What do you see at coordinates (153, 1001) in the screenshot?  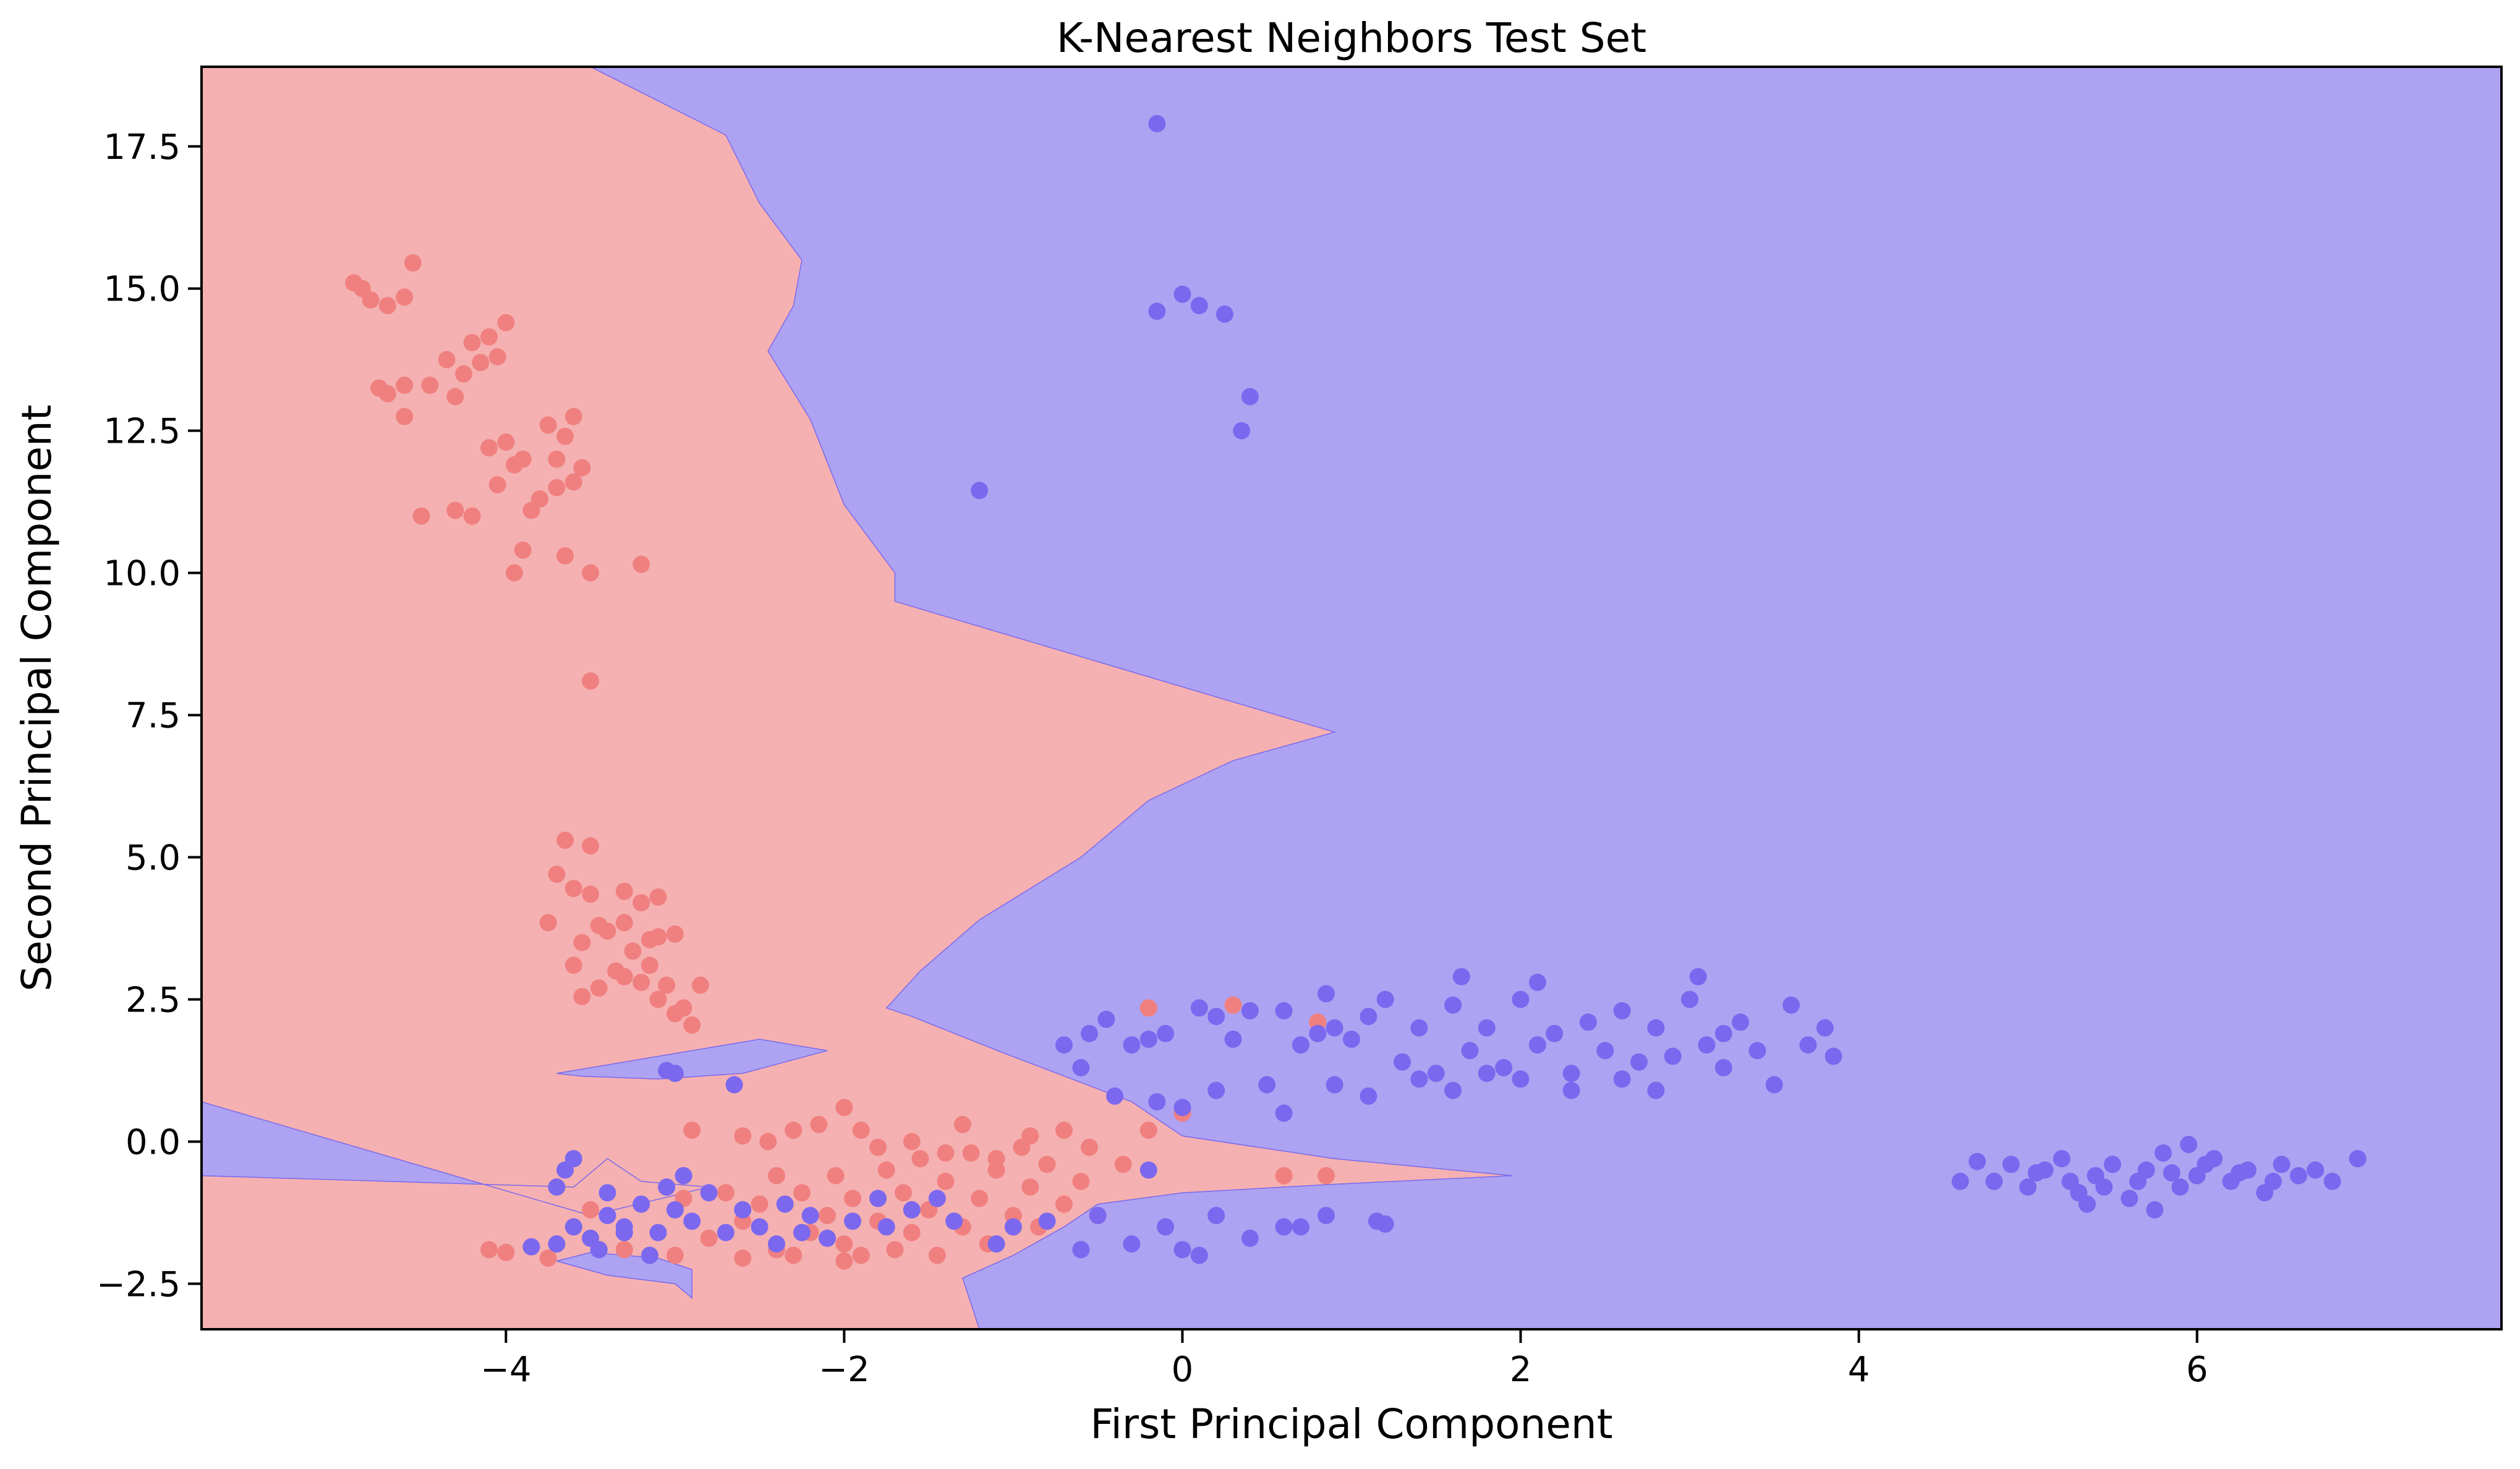 I see `y-tick-label: 2.5` at bounding box center [153, 1001].